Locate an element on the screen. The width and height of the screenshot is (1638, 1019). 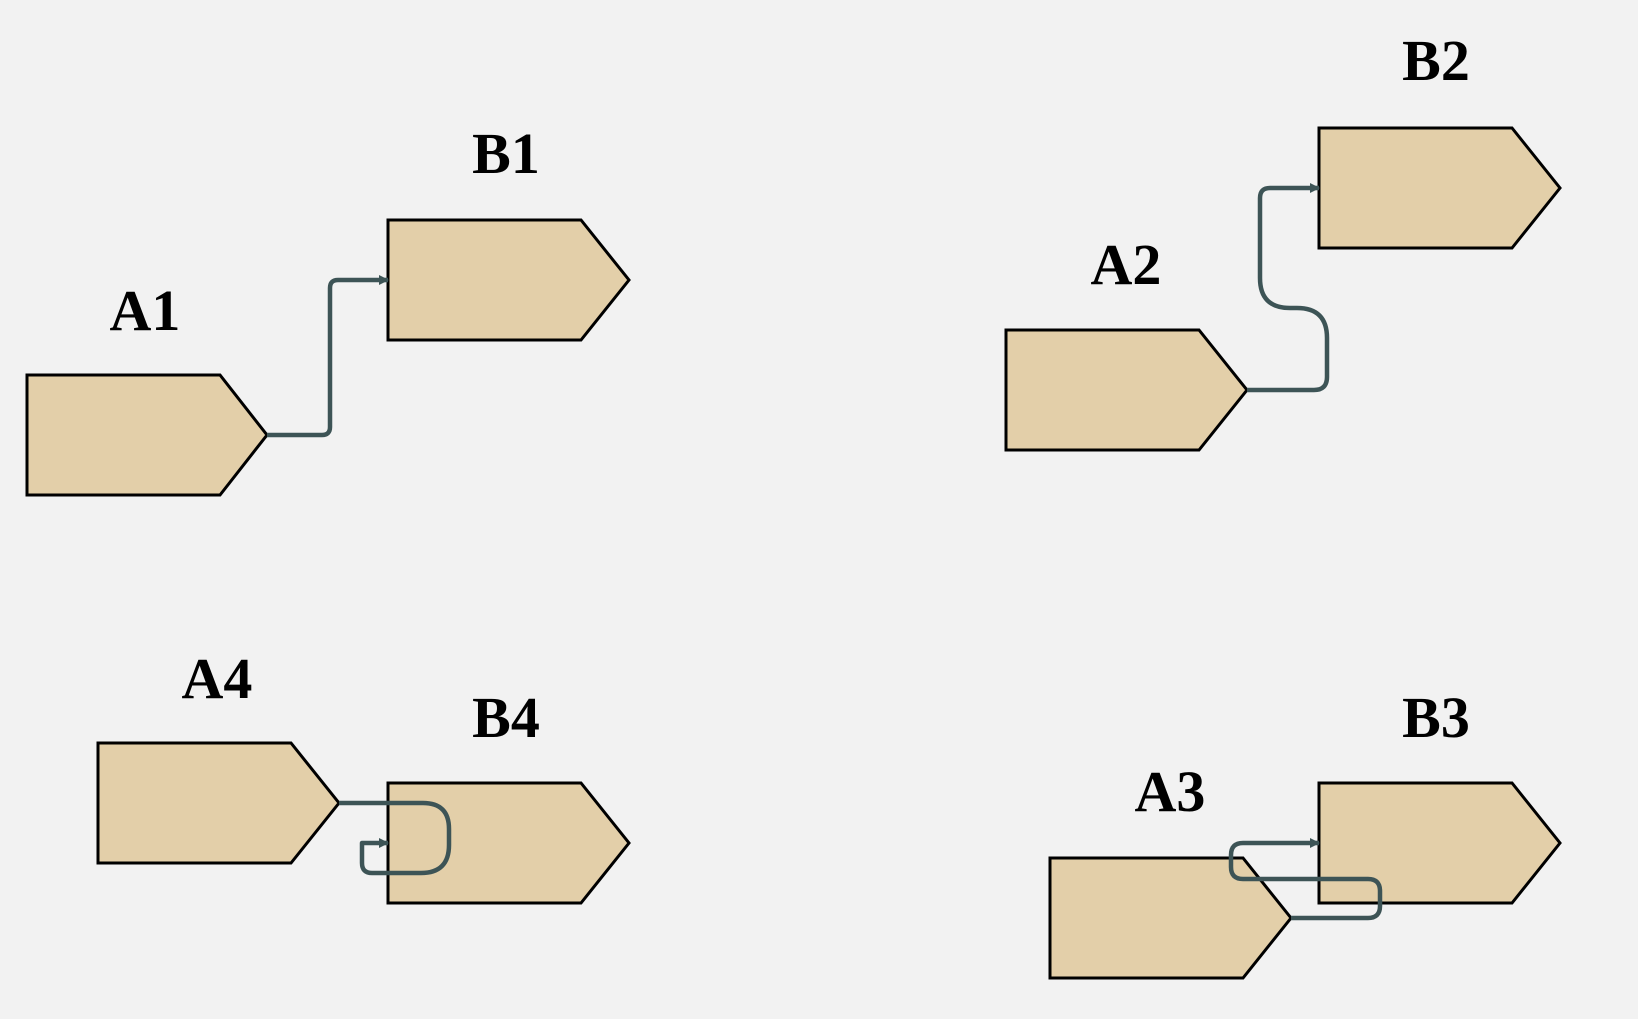
node-shape-a1 is located at coordinates (147, 435).